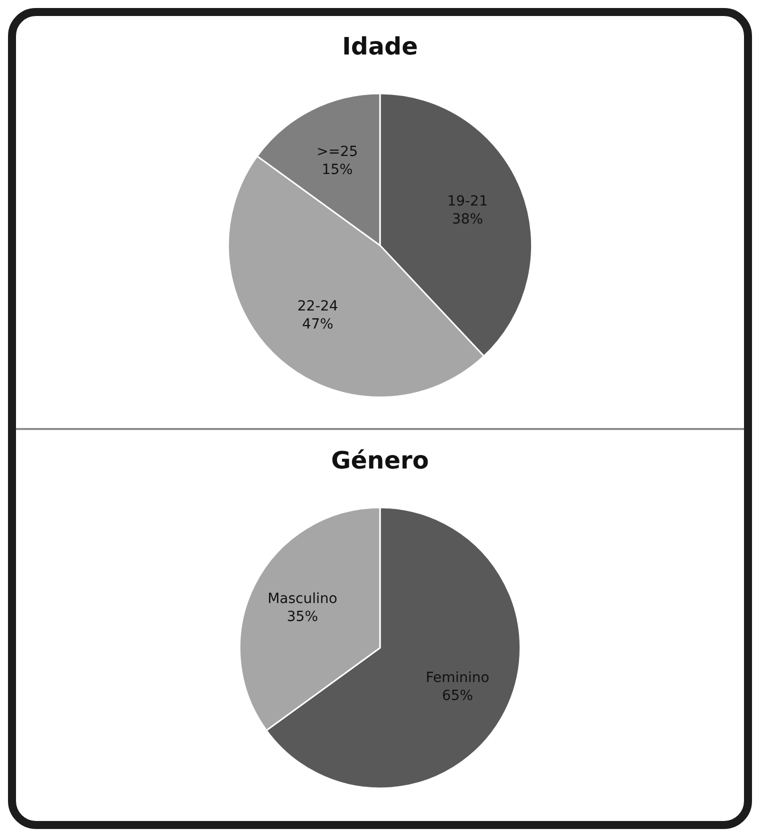 The height and width of the screenshot is (837, 760). I want to click on chart-title: Idade, so click(380, 46).